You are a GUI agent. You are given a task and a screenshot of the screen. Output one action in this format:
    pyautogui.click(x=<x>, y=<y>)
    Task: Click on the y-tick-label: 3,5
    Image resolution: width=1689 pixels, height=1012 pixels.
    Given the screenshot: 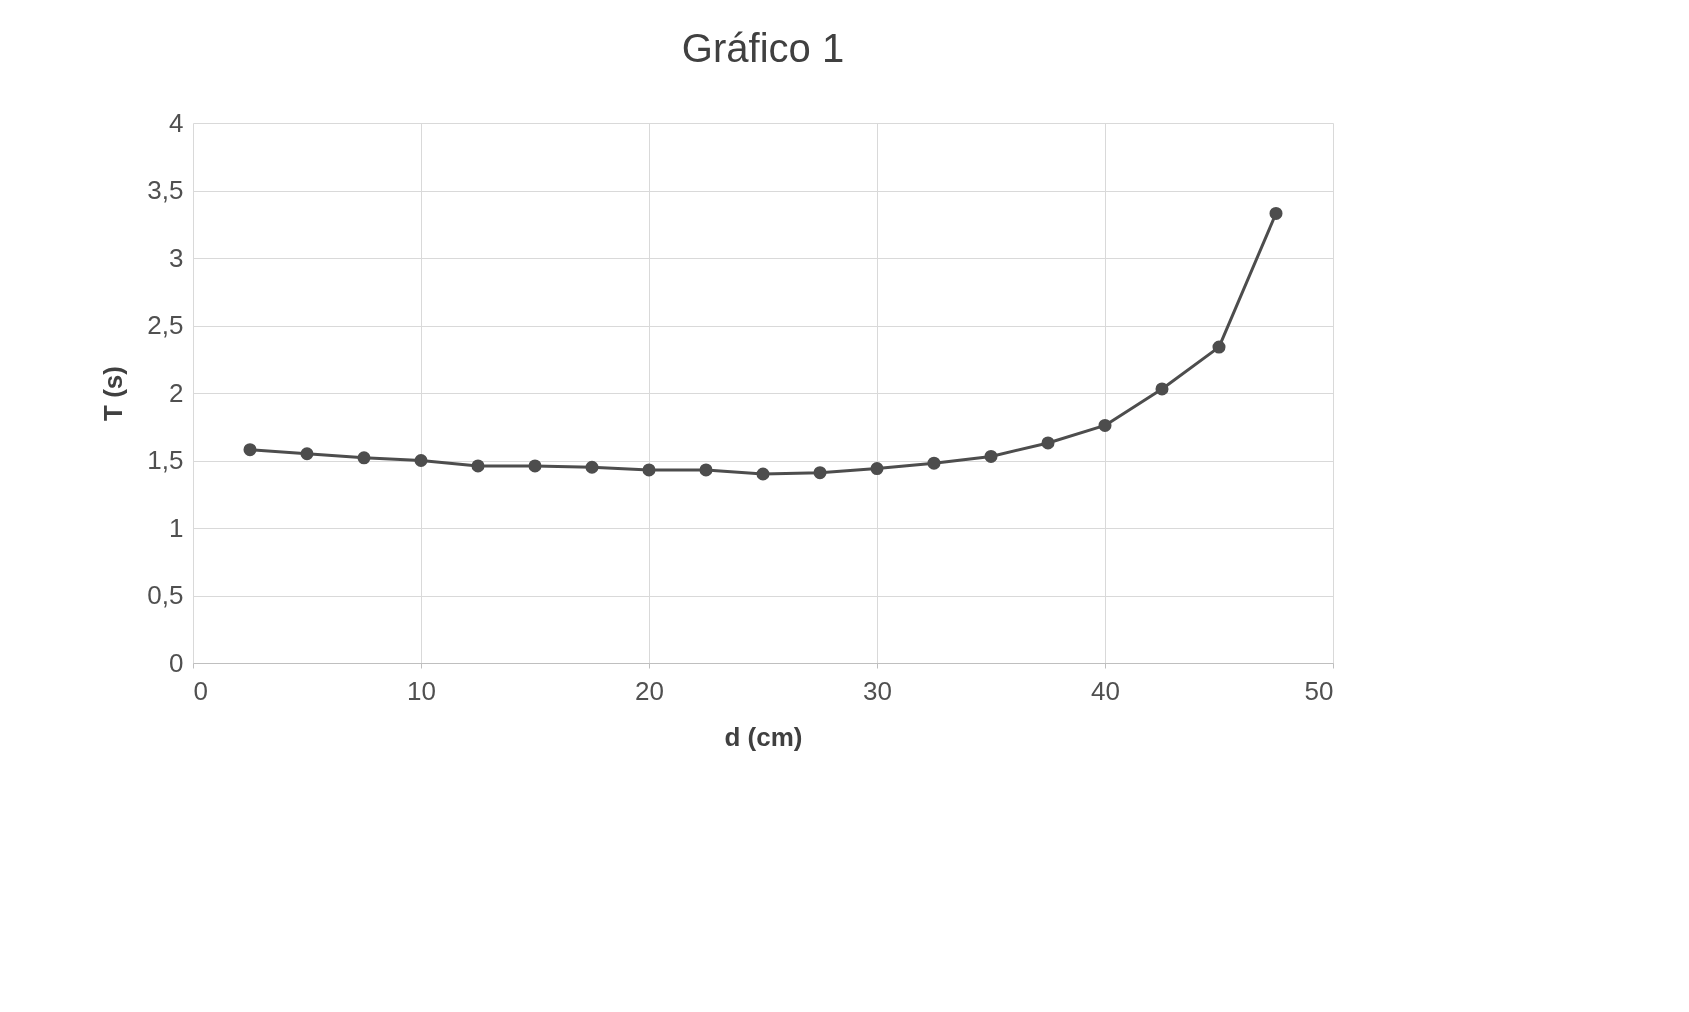 What is the action you would take?
    pyautogui.click(x=165, y=190)
    